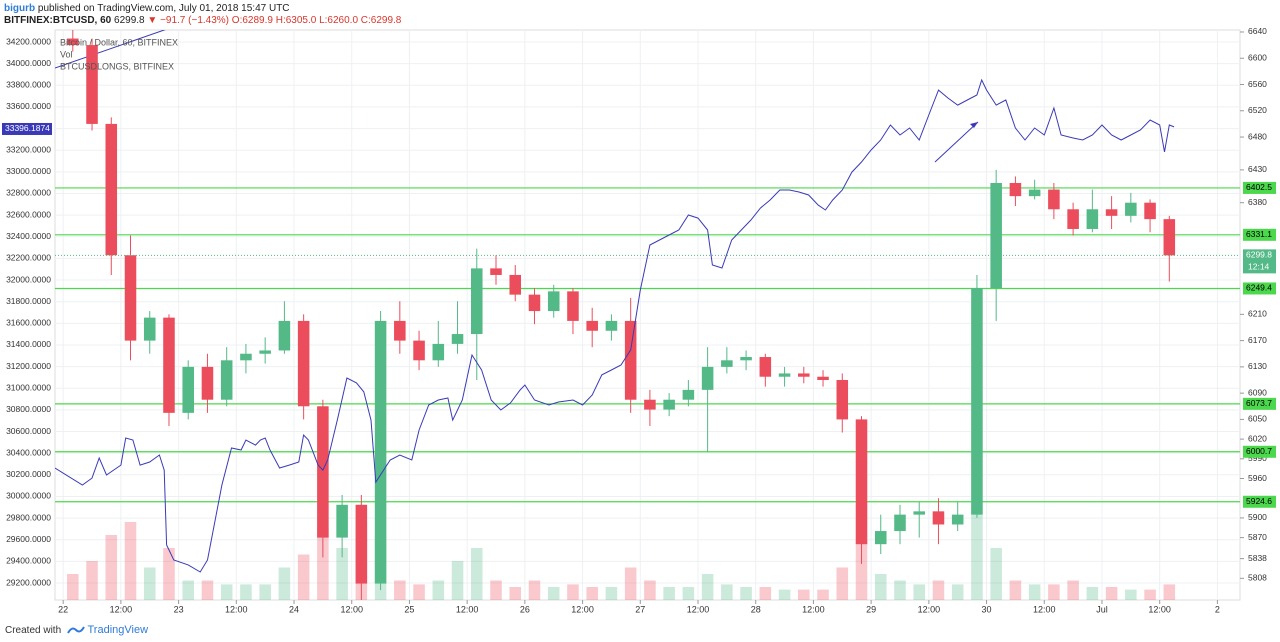 This screenshot has width=1280, height=642. Describe the element at coordinates (28, 236) in the screenshot. I see `y2-tick-label: 32400.0000` at that location.